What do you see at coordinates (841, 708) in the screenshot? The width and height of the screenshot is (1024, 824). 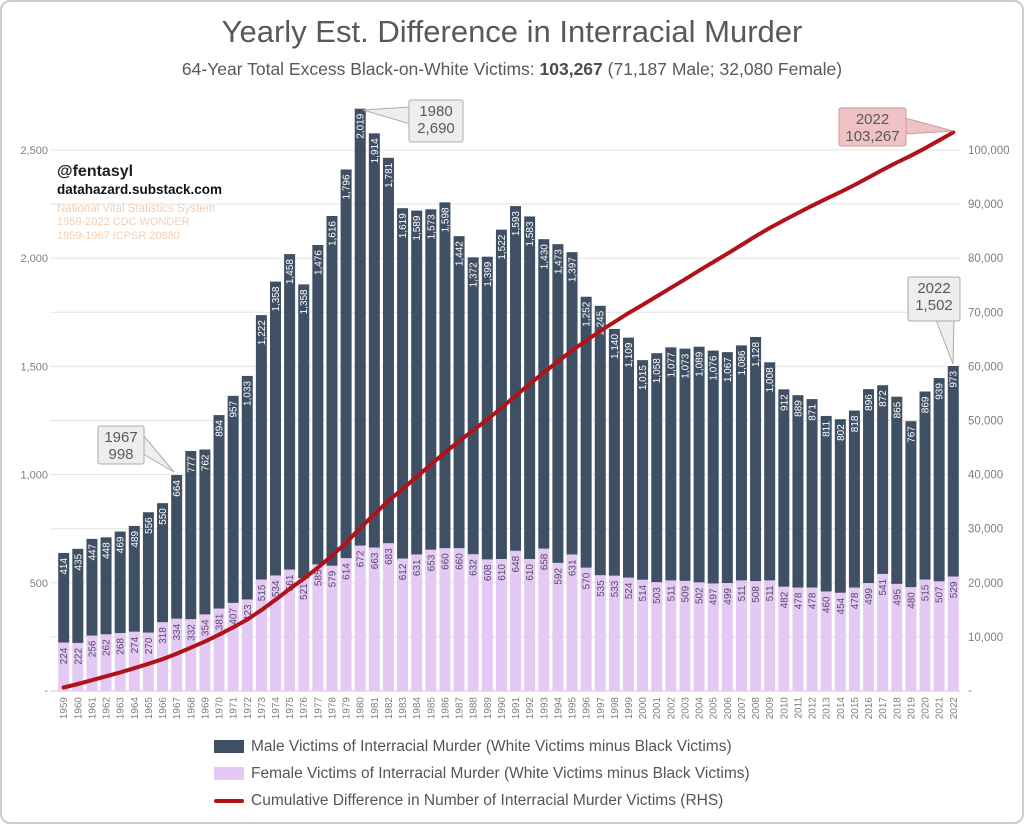 I see `year-label: 2014` at bounding box center [841, 708].